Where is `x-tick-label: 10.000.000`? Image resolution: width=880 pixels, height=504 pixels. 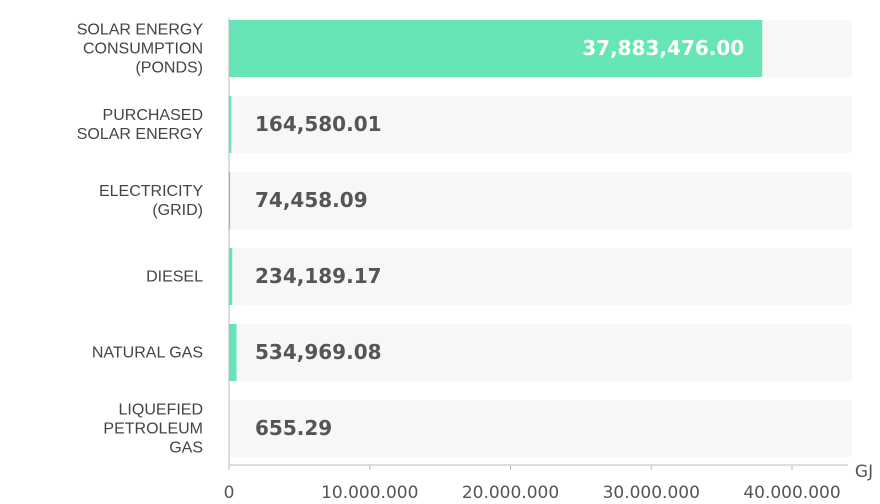 x-tick-label: 10.000.000 is located at coordinates (369, 493).